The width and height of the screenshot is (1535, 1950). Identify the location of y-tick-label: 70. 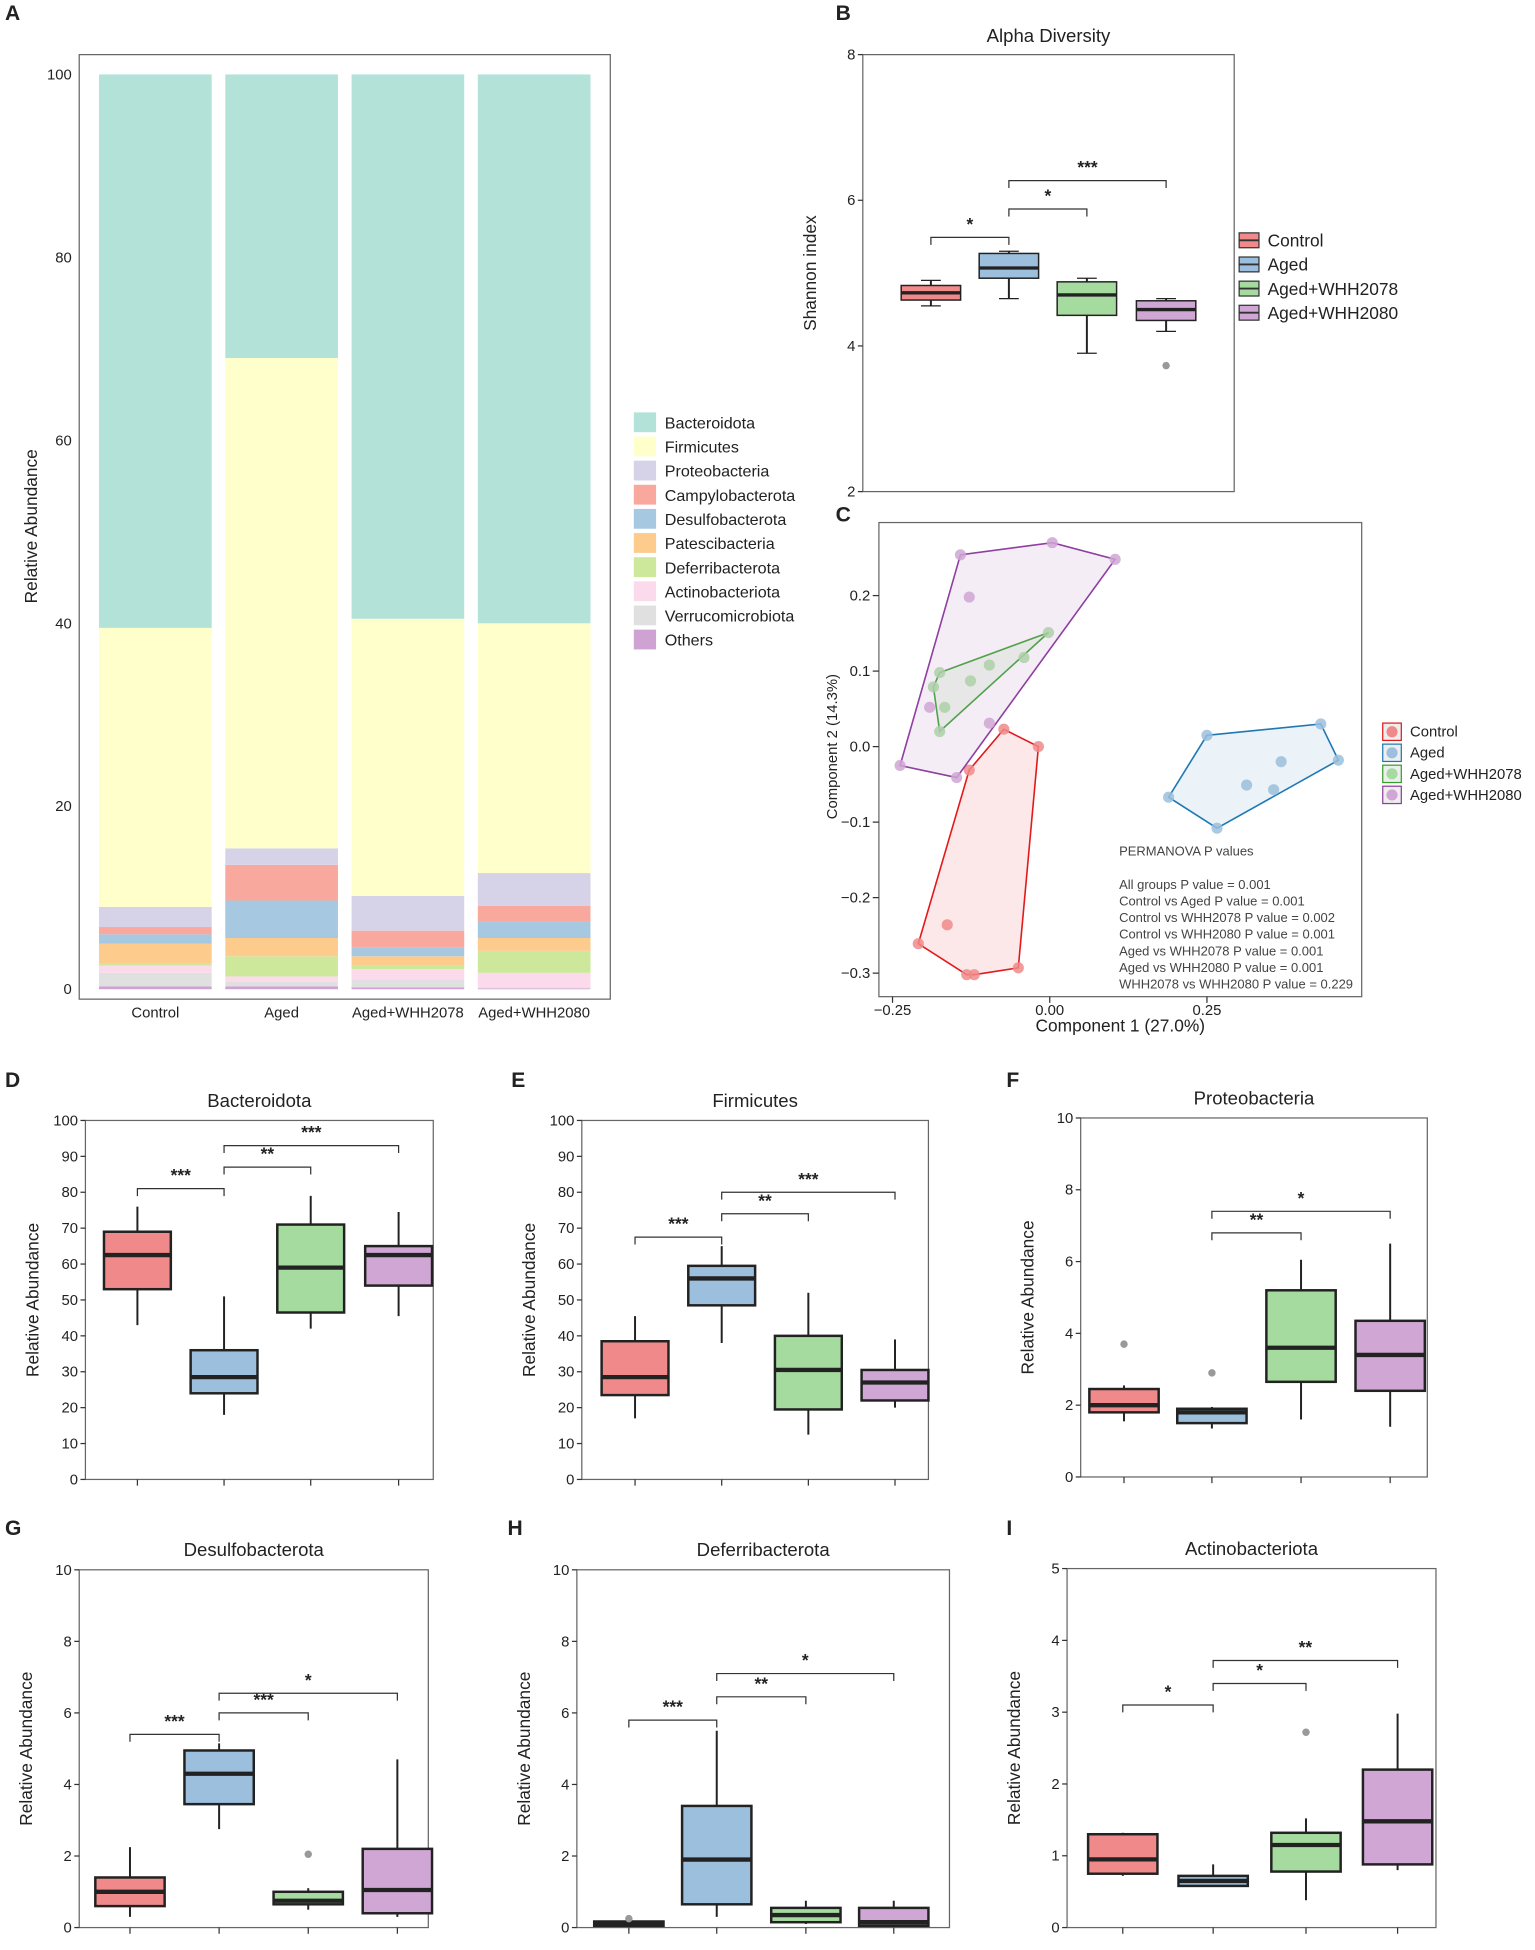
(69, 1229).